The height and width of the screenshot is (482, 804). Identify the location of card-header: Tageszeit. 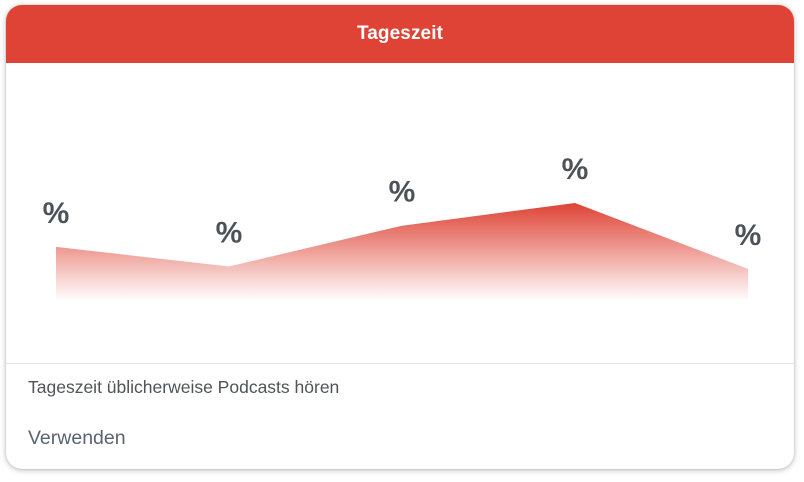
(400, 34).